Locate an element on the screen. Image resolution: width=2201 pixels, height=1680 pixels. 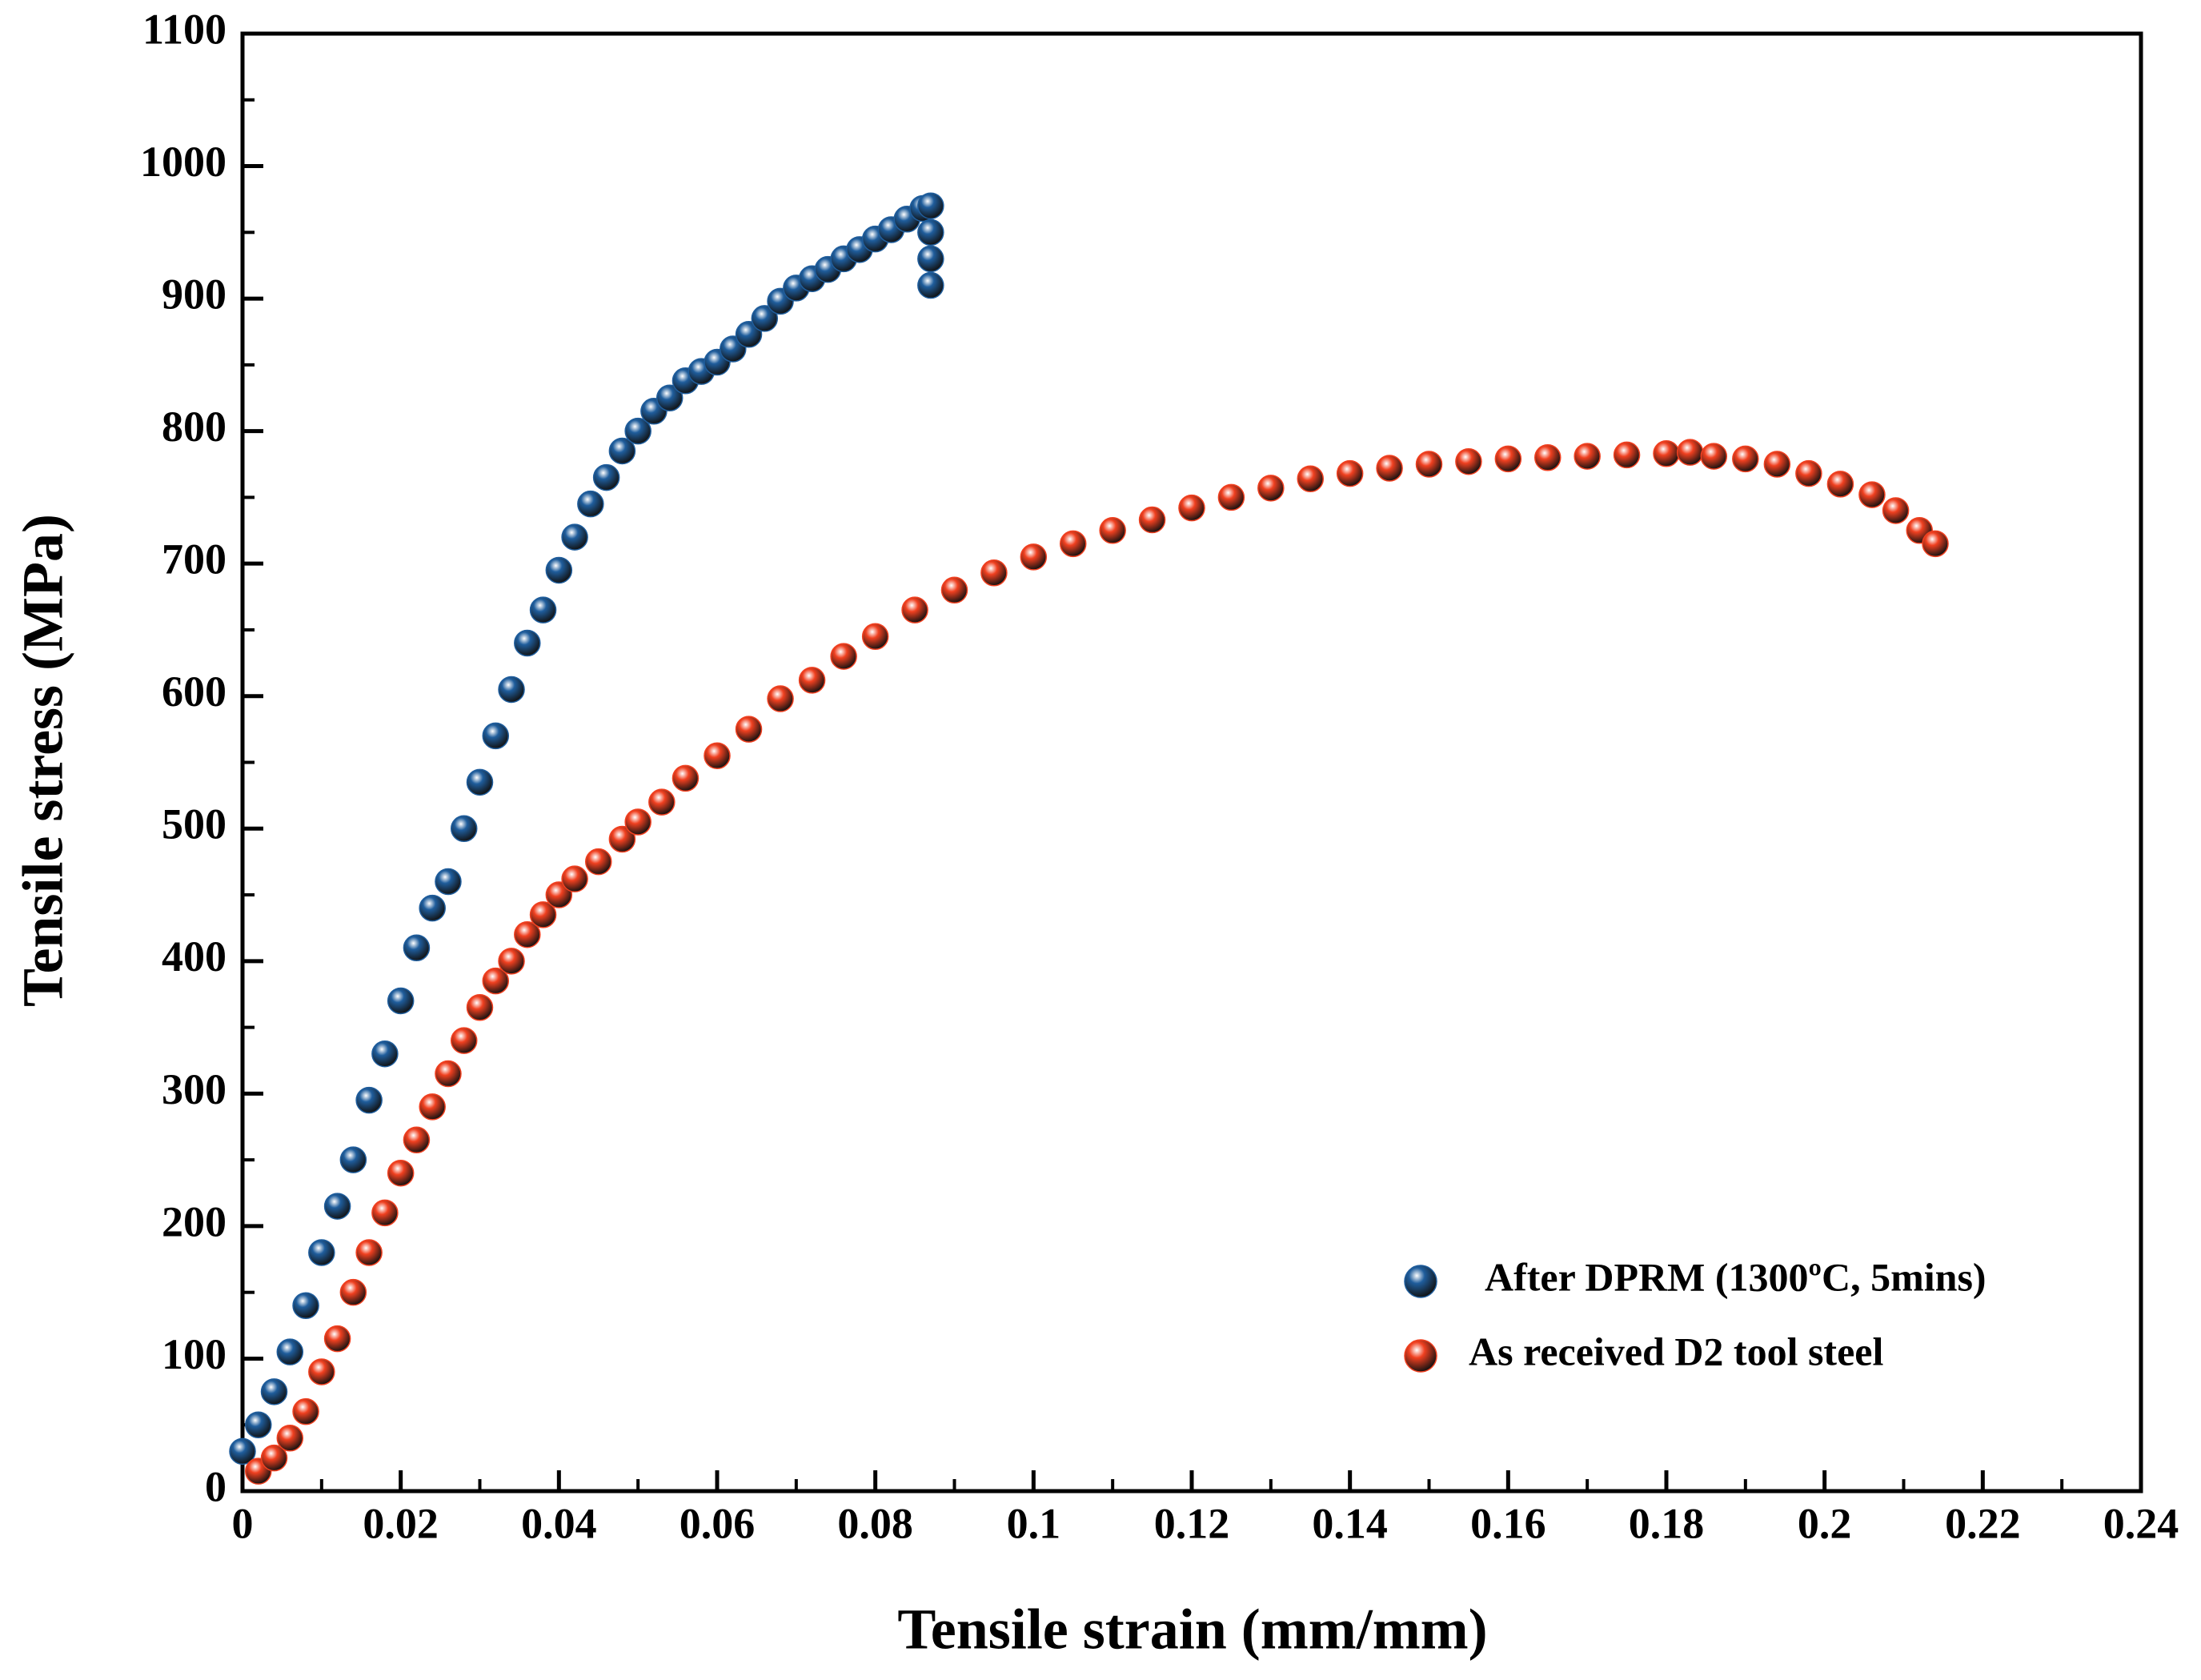
y-tick-label: 900 is located at coordinates (195, 294).